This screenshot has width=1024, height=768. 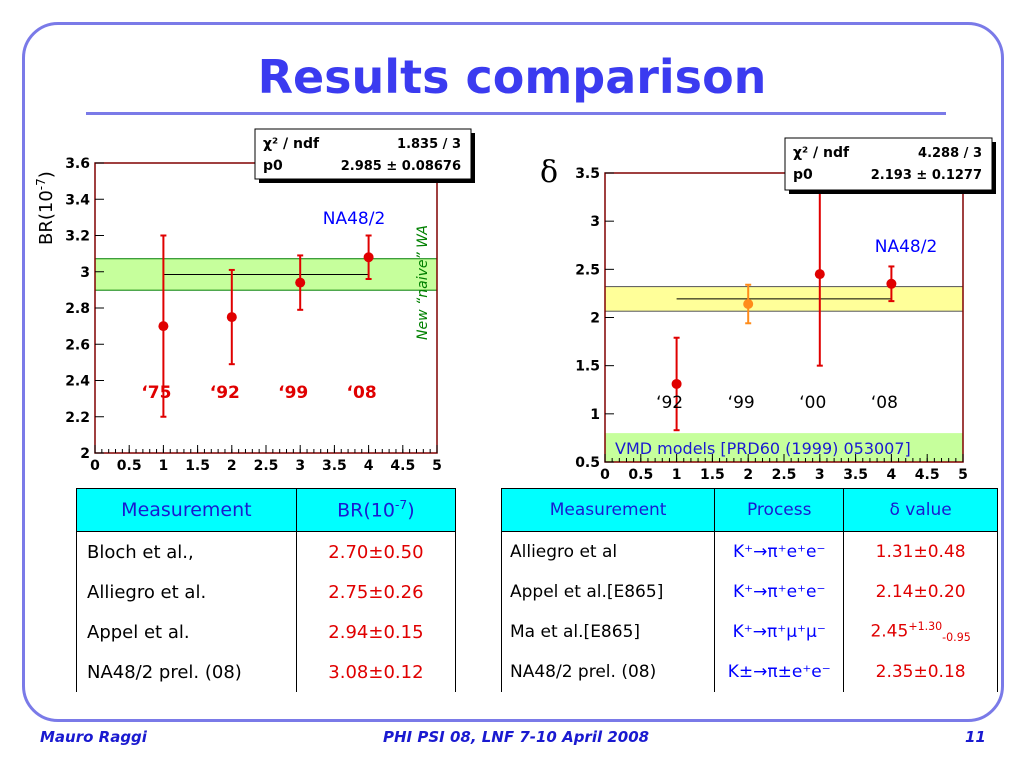 I want to click on page-title: Results comparison, so click(x=512, y=77).